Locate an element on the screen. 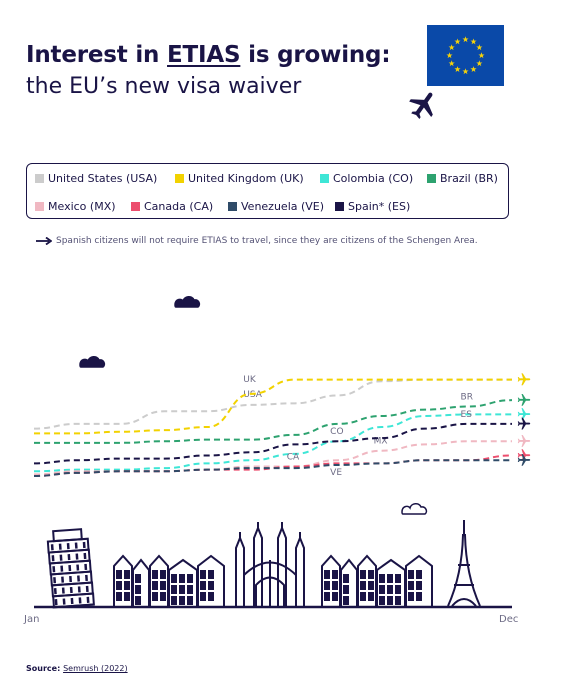  chart-subtitle: the EU’s new visa waiver is located at coordinates (164, 86).